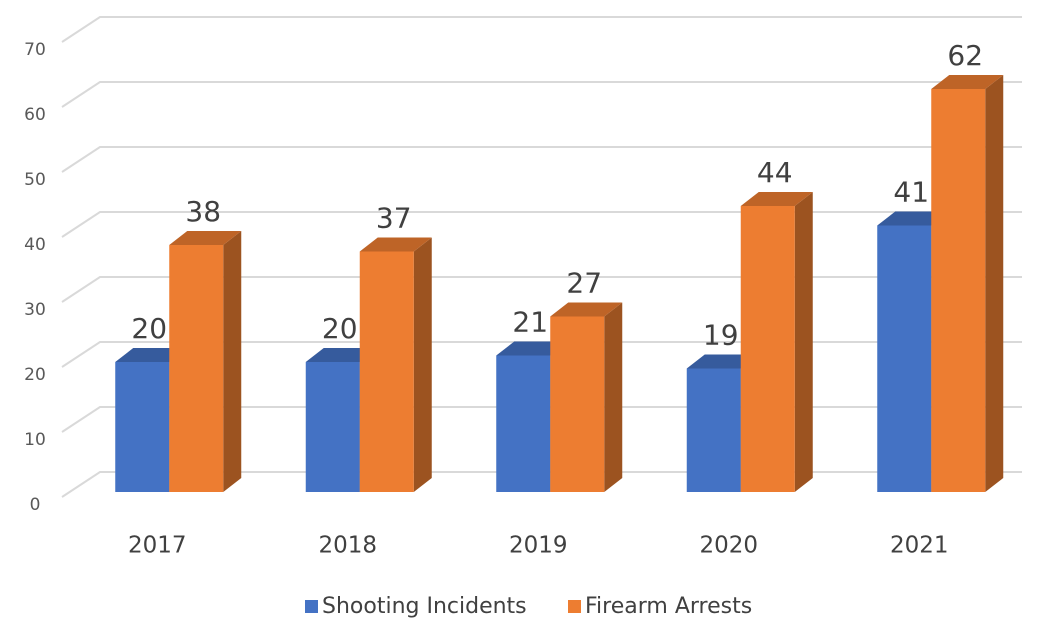 The image size is (1048, 623). What do you see at coordinates (919, 546) in the screenshot?
I see `x-tick-label: 2021` at bounding box center [919, 546].